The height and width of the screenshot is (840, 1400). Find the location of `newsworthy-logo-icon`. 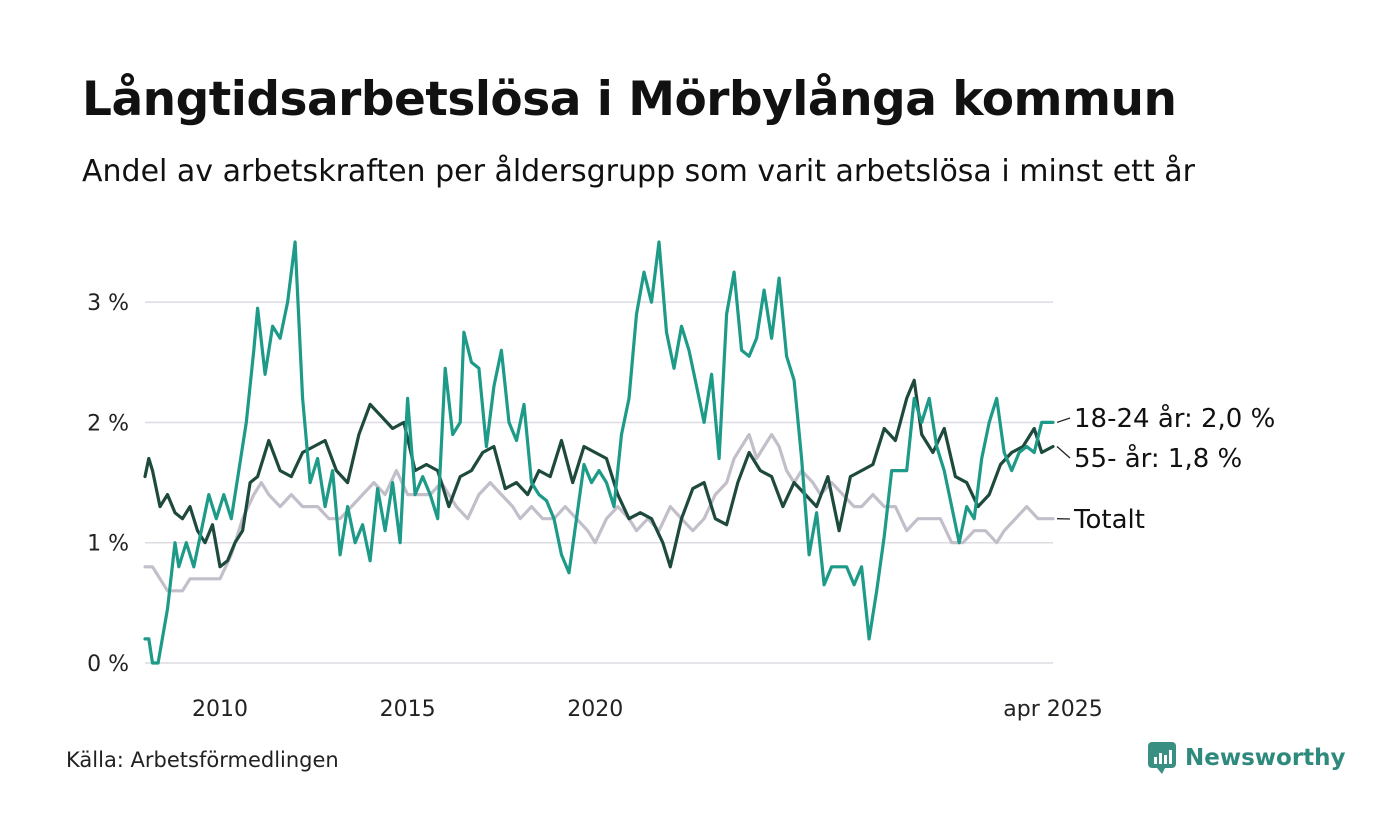

newsworthy-logo-icon is located at coordinates (1162, 758).